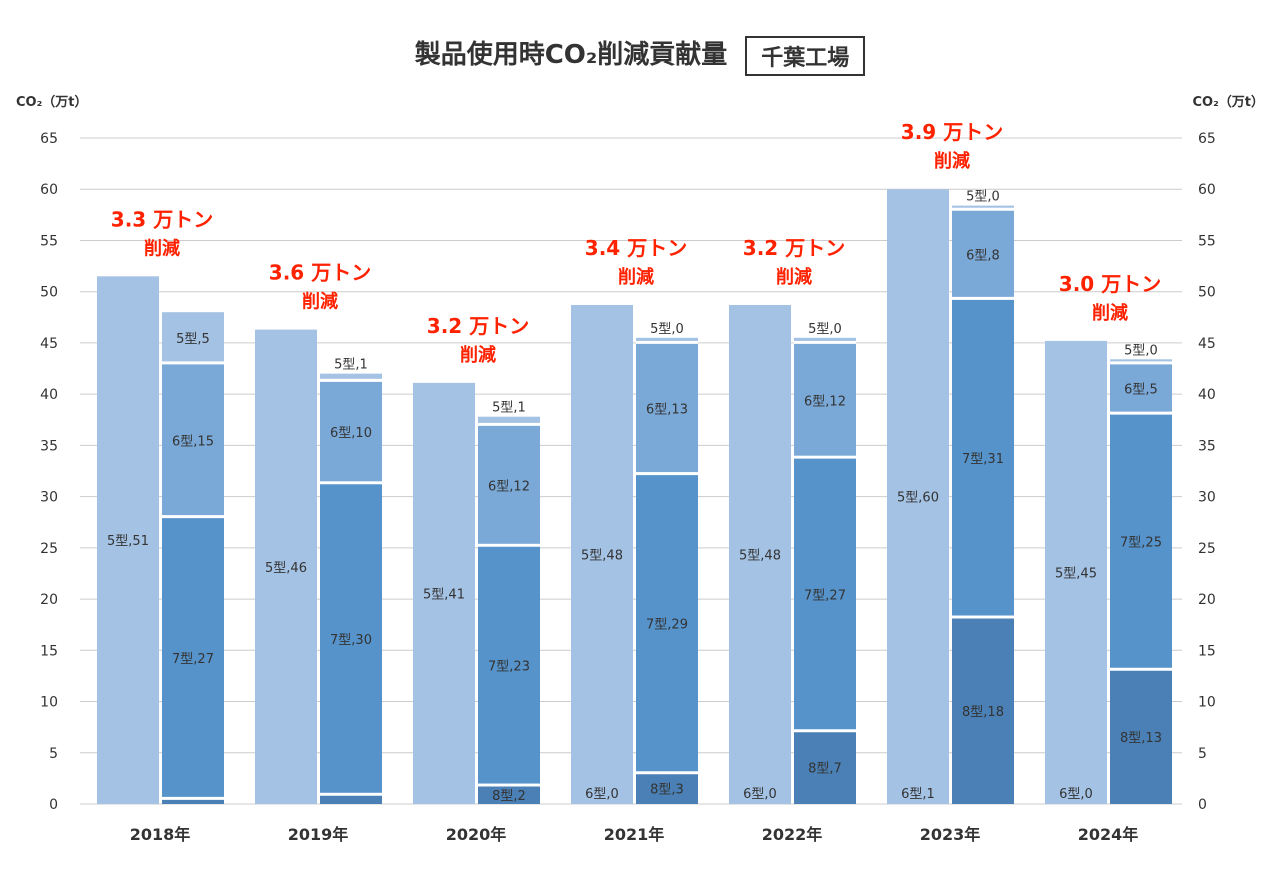  Describe the element at coordinates (918, 498) in the screenshot. I see `bar-label: 5型,60` at that location.